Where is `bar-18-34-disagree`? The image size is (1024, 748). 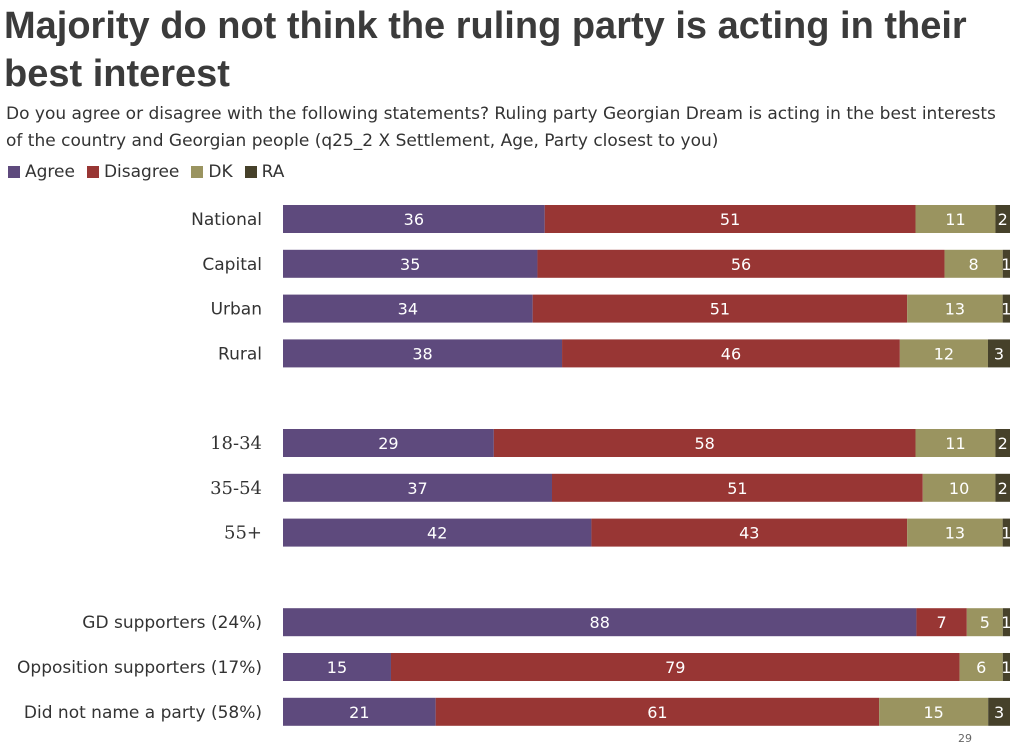
bar-18-34-disagree is located at coordinates (704, 443).